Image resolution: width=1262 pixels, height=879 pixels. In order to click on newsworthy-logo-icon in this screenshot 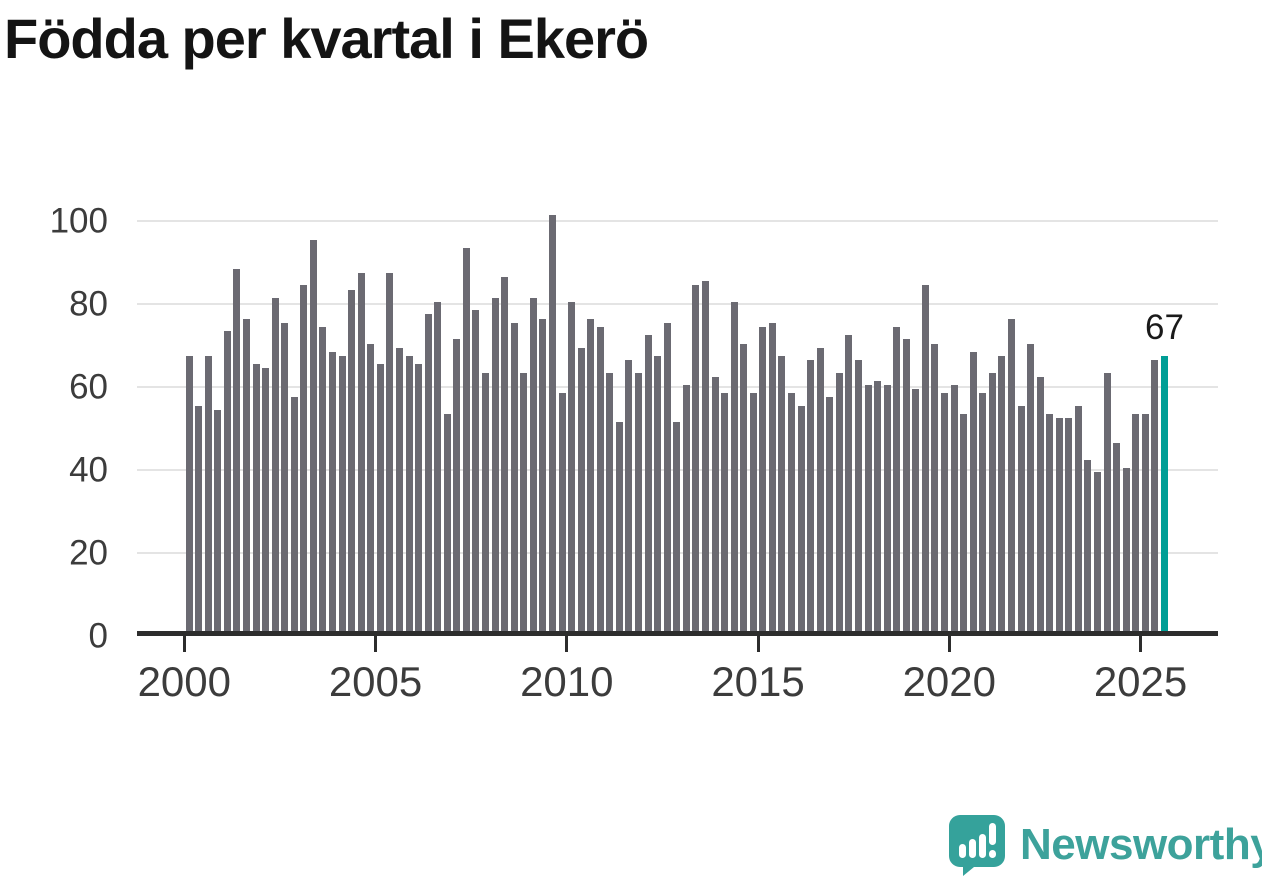, I will do `click(977, 845)`.